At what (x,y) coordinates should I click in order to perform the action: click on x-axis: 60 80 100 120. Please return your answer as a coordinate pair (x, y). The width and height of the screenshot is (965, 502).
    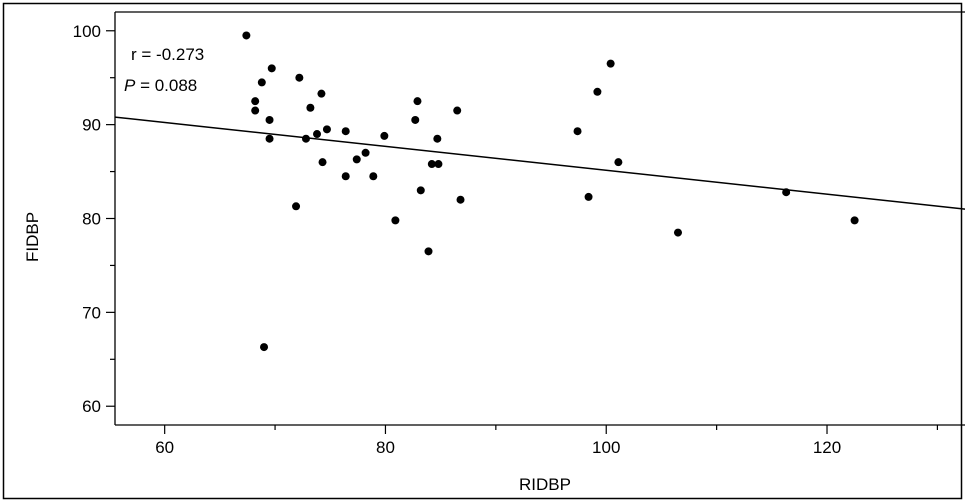
    Looking at the image, I should click on (547, 441).